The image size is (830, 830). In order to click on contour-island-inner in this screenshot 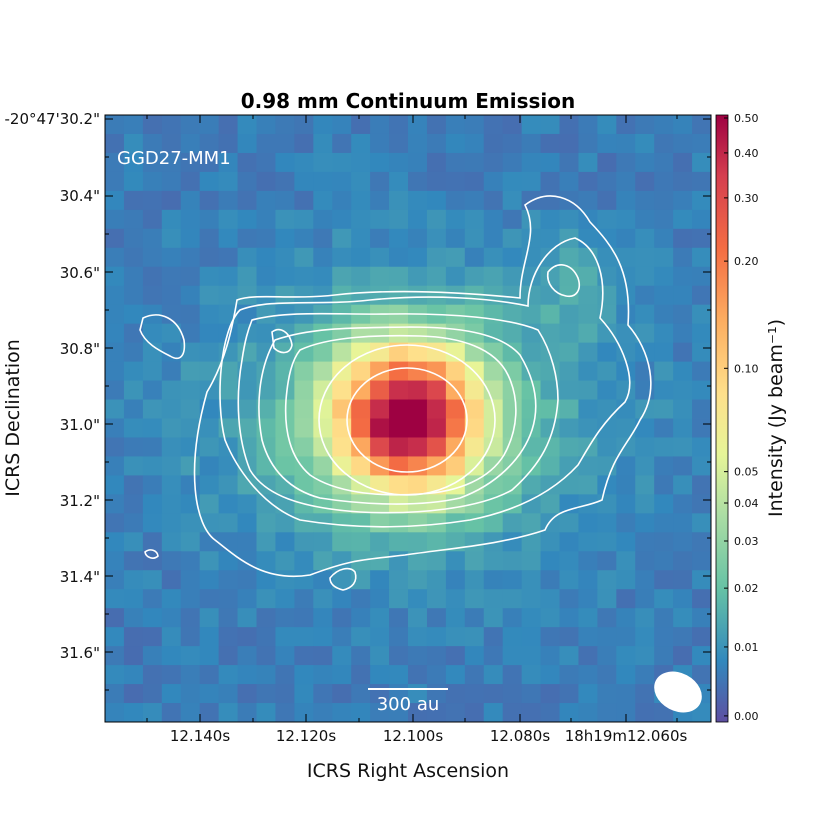, I will do `click(282, 341)`.